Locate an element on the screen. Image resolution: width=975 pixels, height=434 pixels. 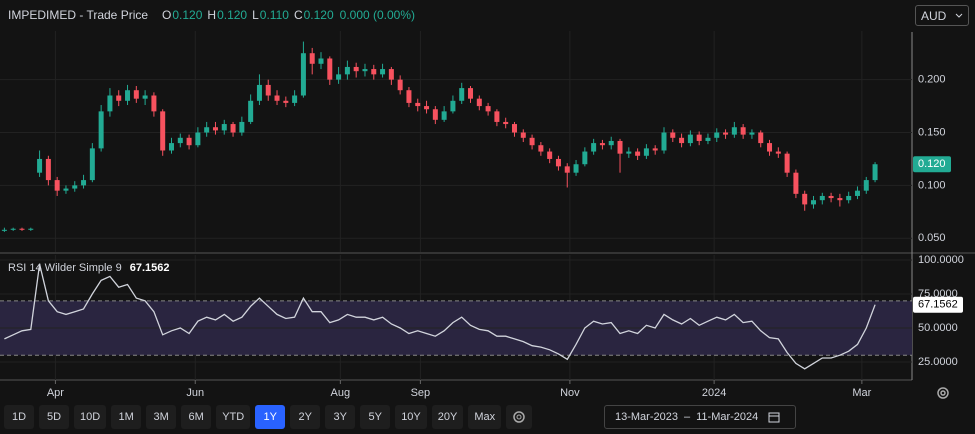
currency-dropdown: AUD is located at coordinates (942, 15).